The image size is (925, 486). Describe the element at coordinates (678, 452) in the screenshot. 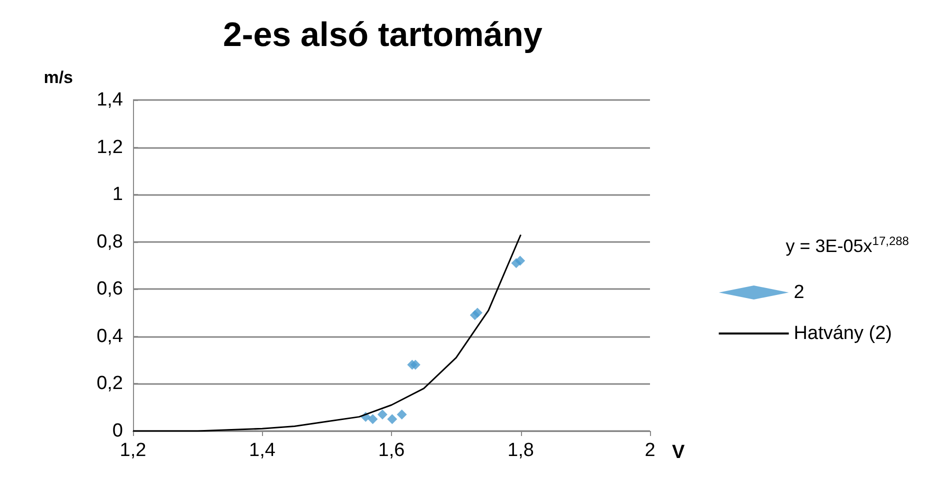

I see `x-axis-title: V` at that location.